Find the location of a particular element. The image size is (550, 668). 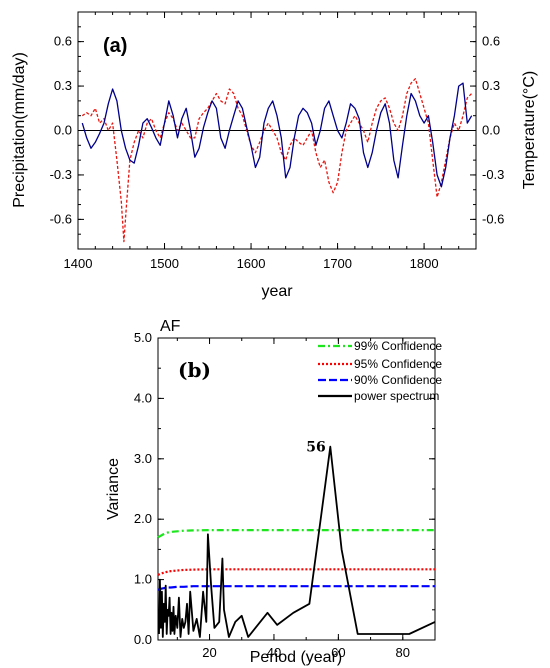

legend-label-power: power spectrum is located at coordinates (396, 396).